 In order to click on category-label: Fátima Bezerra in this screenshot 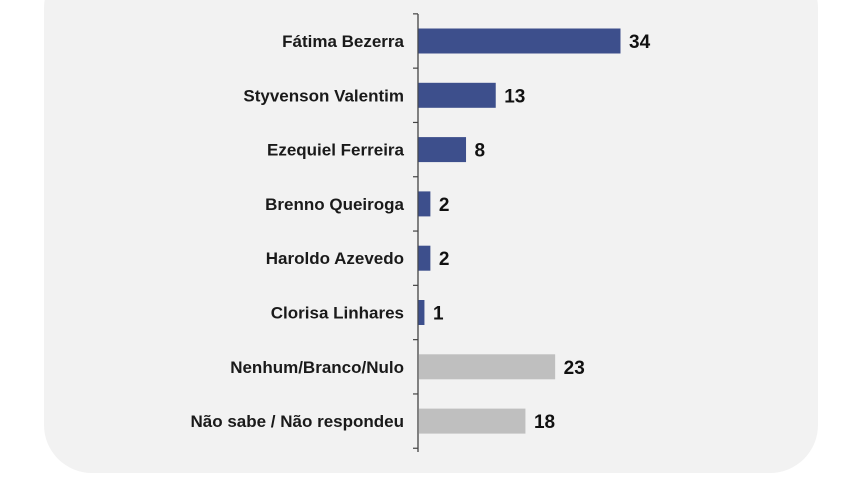, I will do `click(343, 41)`.